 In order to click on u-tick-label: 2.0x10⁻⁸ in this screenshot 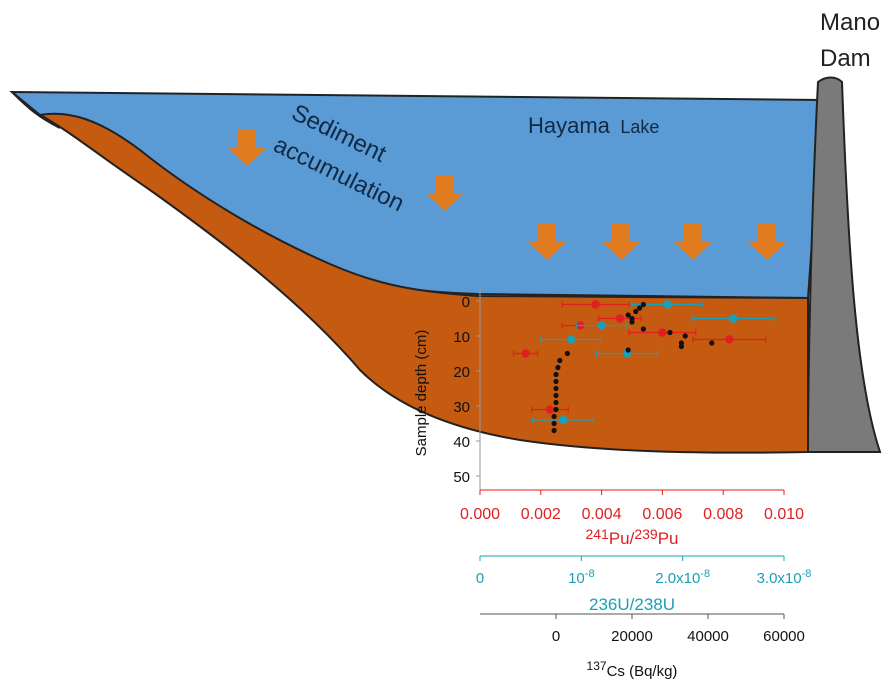, I will do `click(682, 577)`.